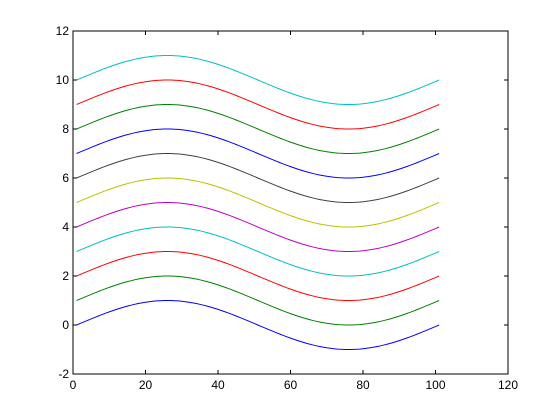 This screenshot has height=420, width=560. What do you see at coordinates (218, 385) in the screenshot?
I see `x-tick-label-2: 40` at bounding box center [218, 385].